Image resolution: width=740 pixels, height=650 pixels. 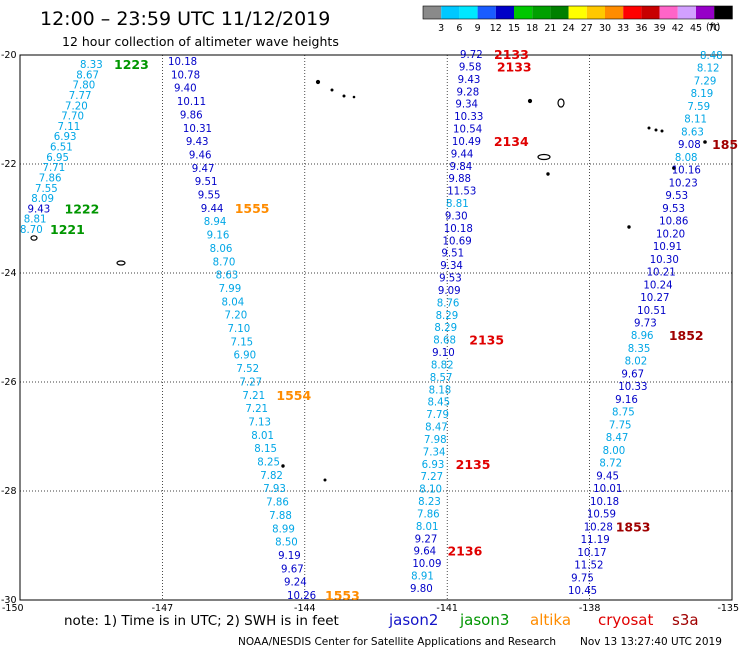 I want to click on wave-height-value: 7.10, so click(x=239, y=329).